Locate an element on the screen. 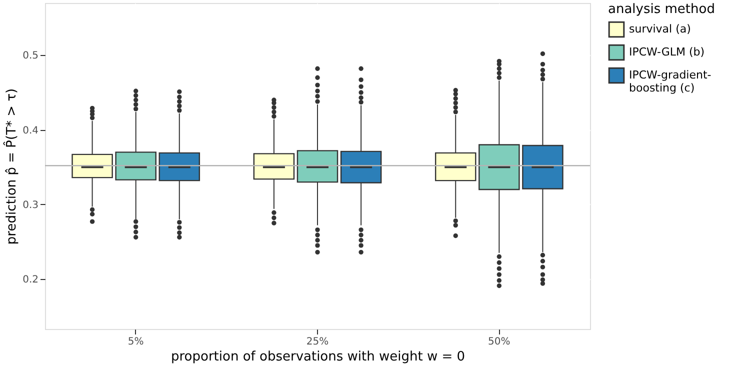  y-tick-label: 0.5 is located at coordinates (30, 56).